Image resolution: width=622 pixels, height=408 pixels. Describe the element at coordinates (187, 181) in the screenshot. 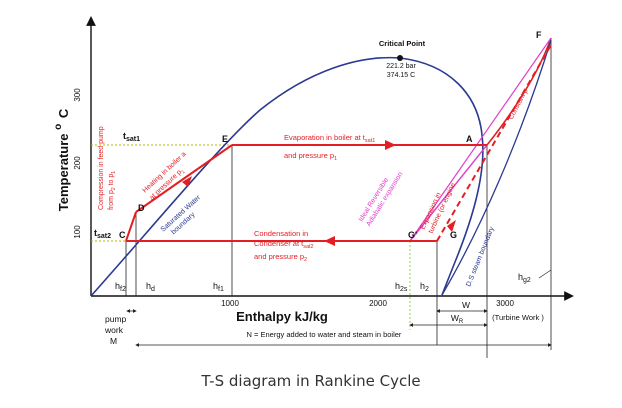

I see `heating-arrowhead` at that location.